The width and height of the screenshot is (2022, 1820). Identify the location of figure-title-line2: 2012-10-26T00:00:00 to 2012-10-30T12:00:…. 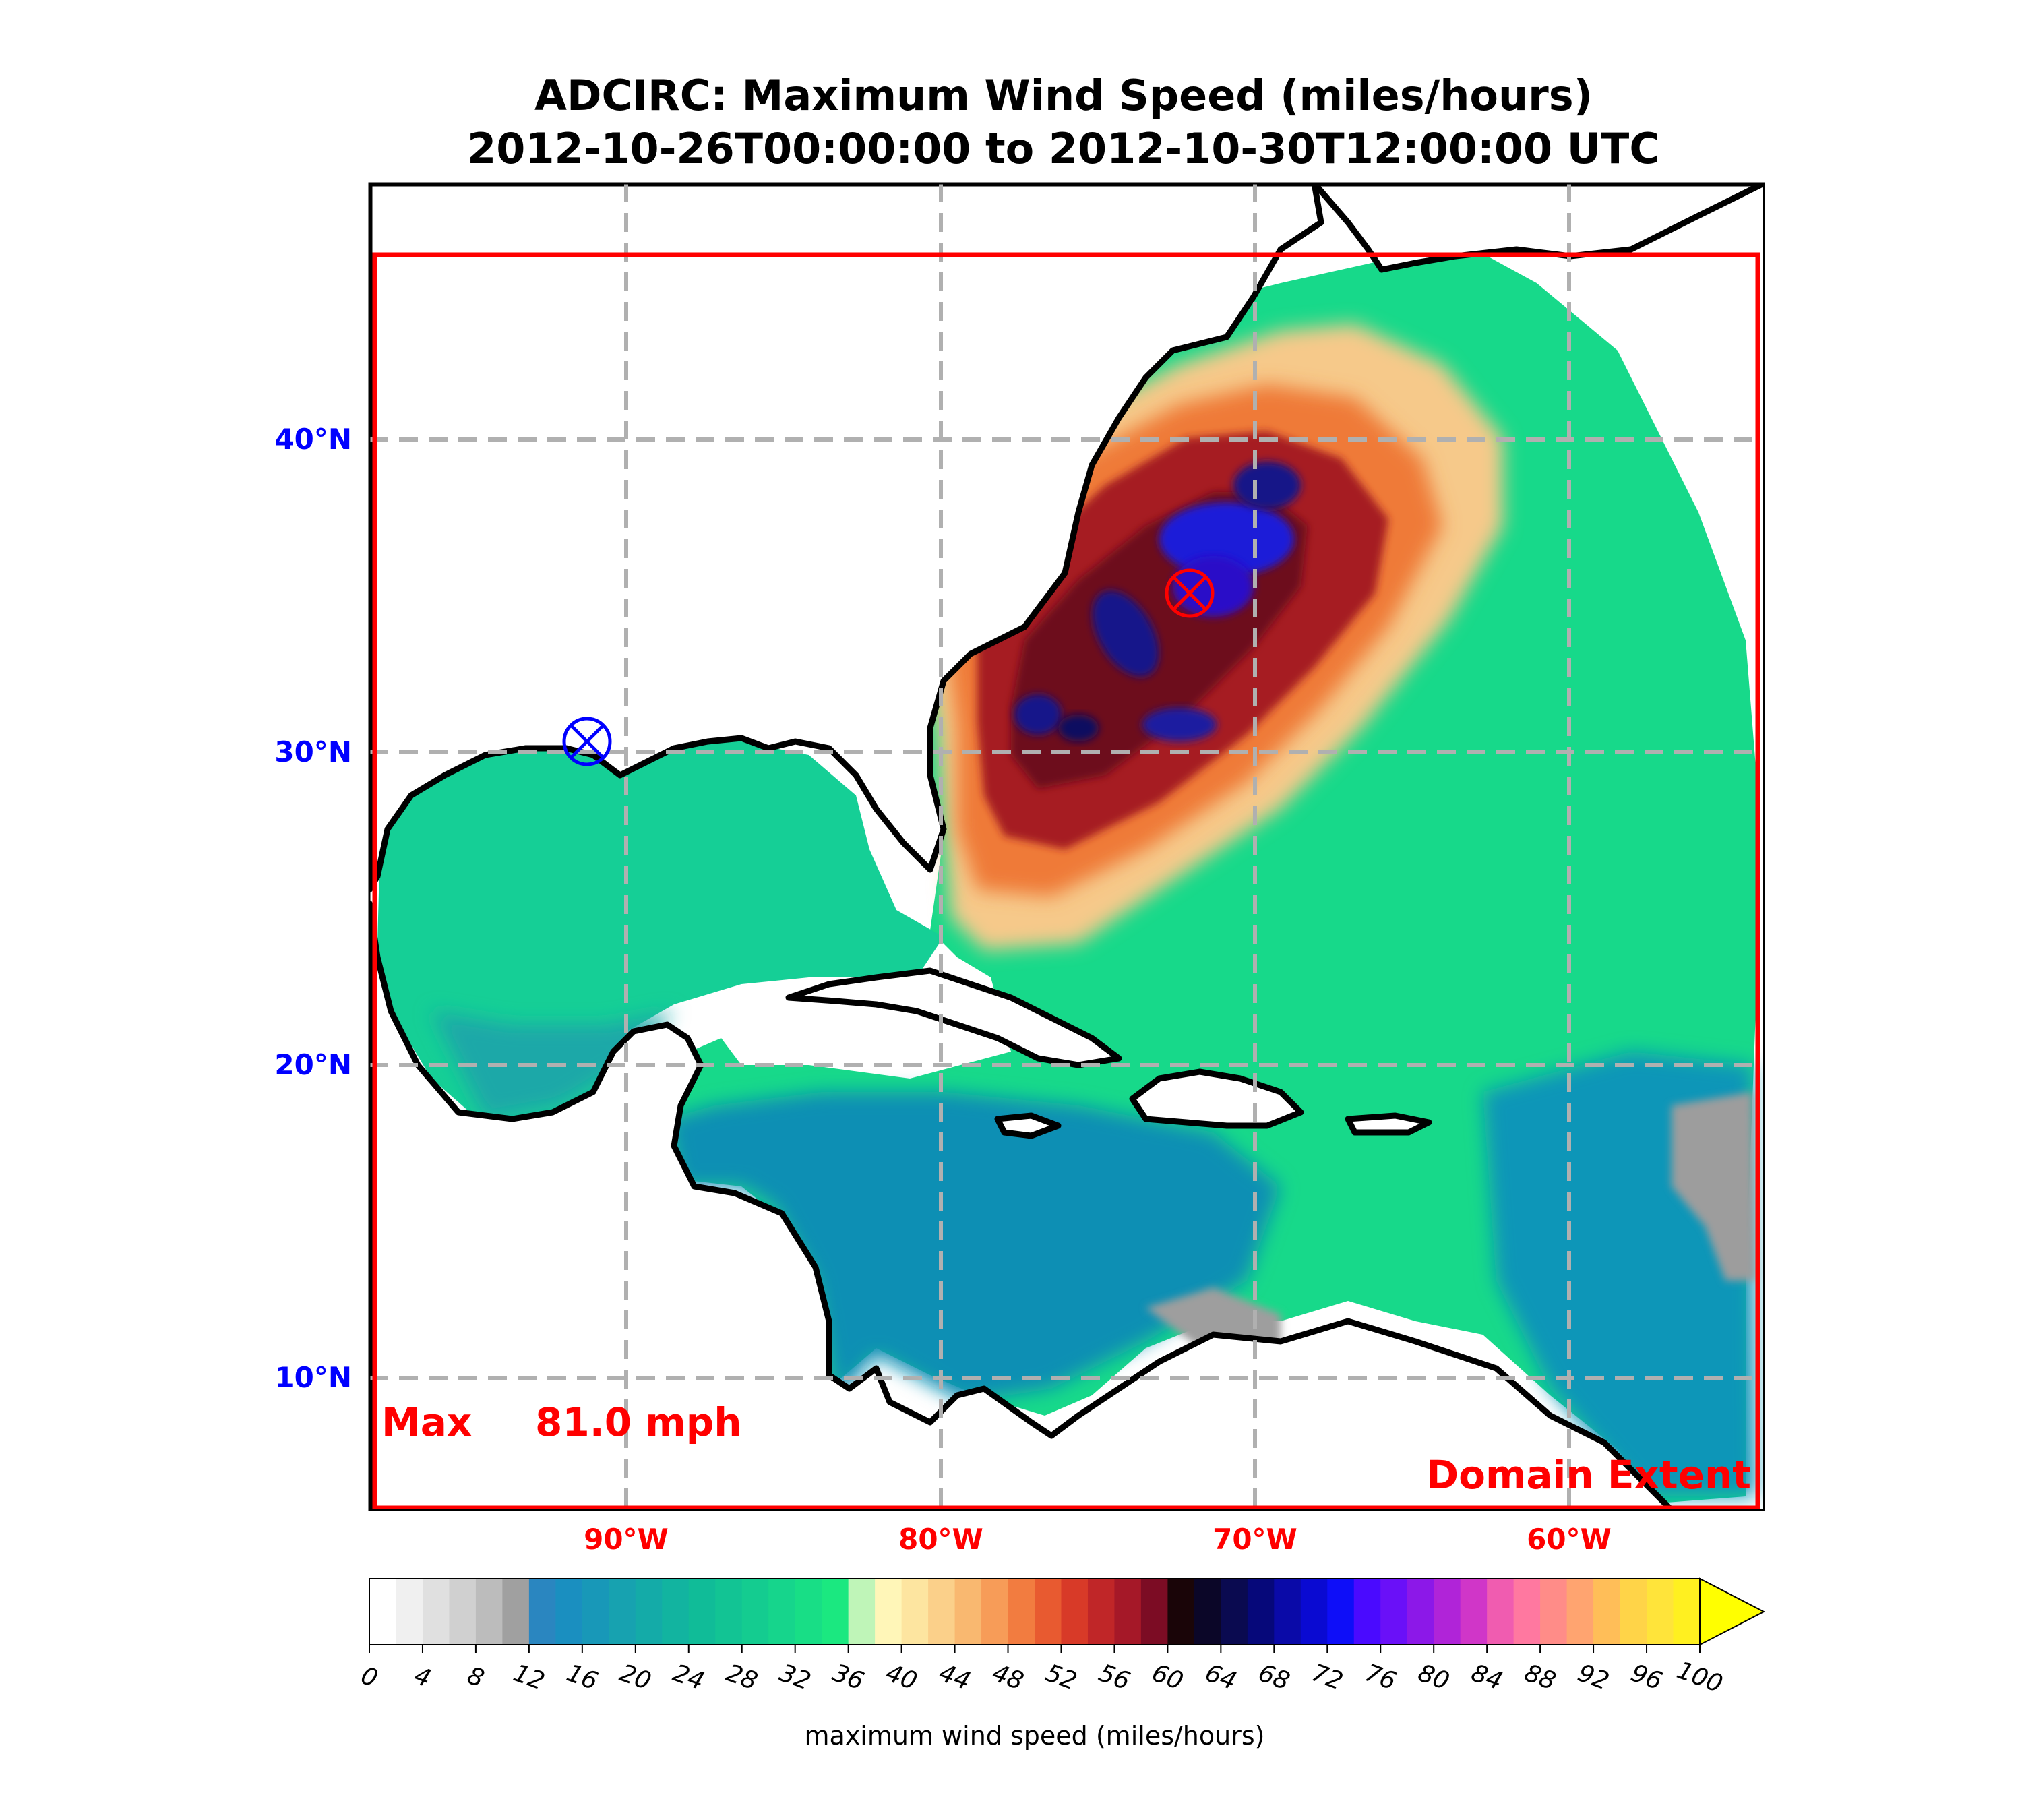
(1063, 148).